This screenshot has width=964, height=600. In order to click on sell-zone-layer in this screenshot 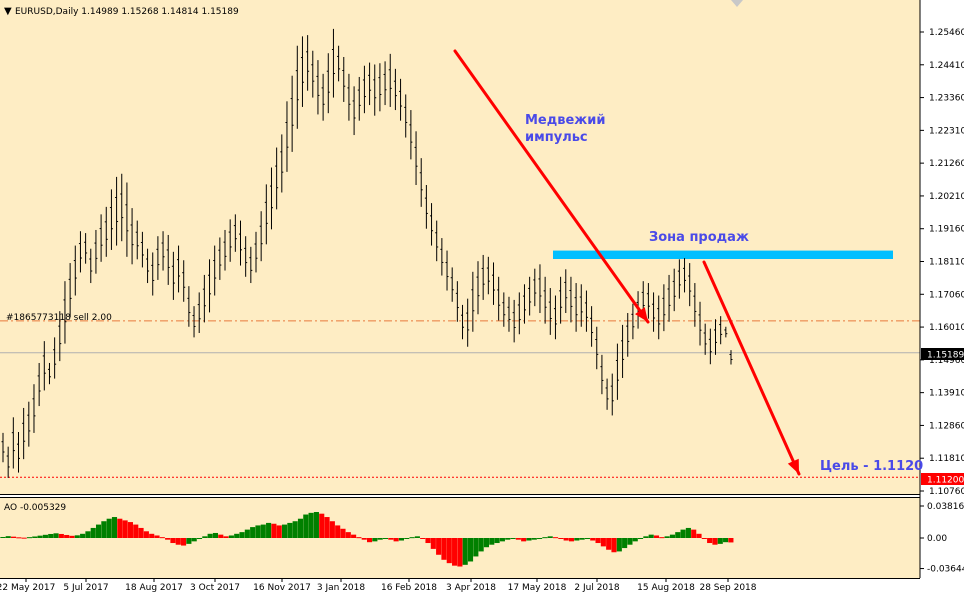, I will do `click(723, 255)`.